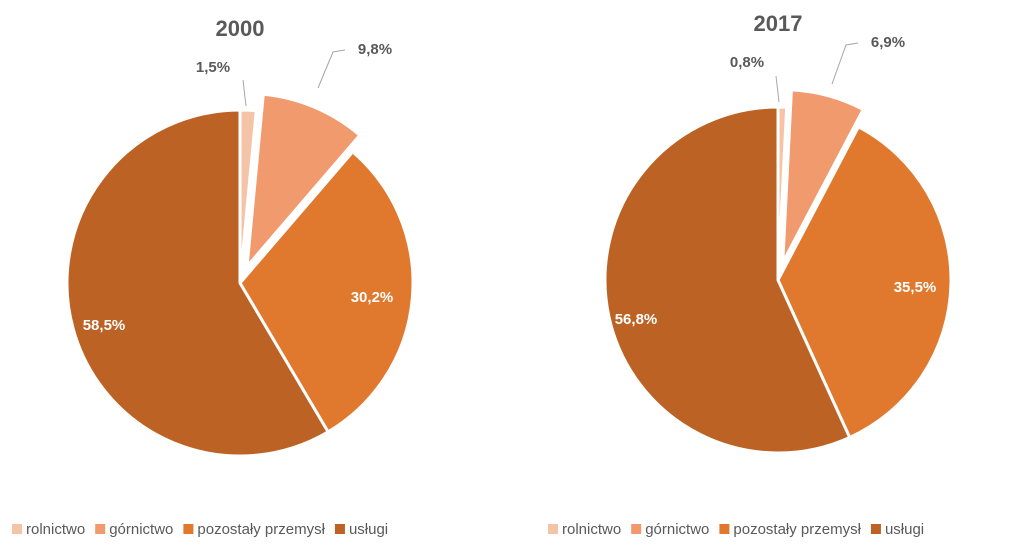 This screenshot has height=546, width=1020. I want to click on data-label: 56,8%, so click(636, 319).